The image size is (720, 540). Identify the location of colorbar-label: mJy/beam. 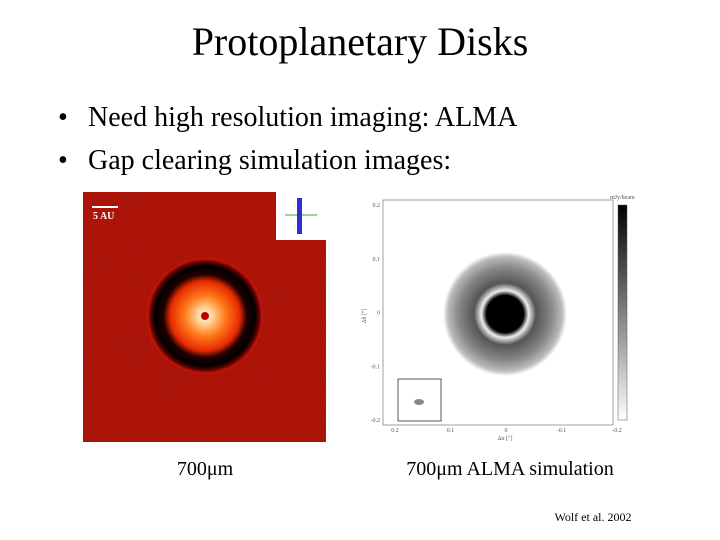
(622, 198).